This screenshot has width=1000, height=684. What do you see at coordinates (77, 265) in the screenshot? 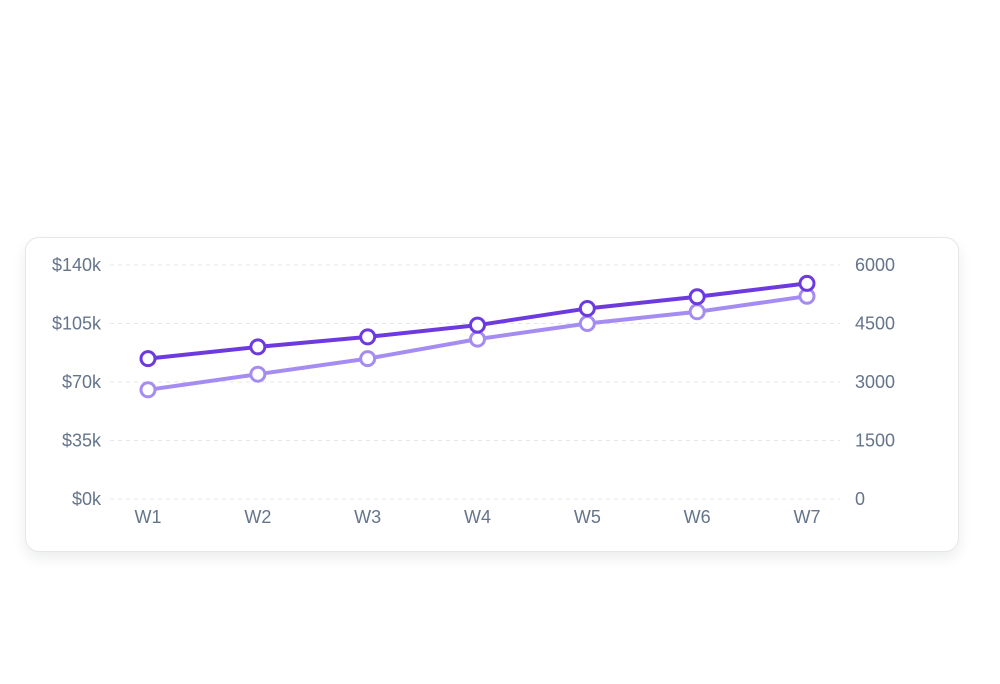
I see `left-tick-label: $140k` at bounding box center [77, 265].